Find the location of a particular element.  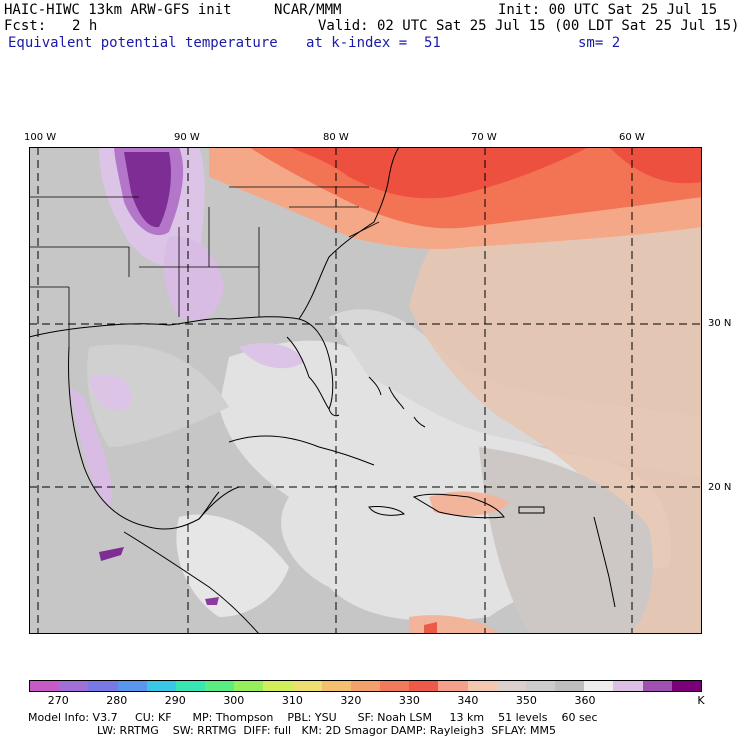

colorbar-tick-label: 330 is located at coordinates (409, 700).